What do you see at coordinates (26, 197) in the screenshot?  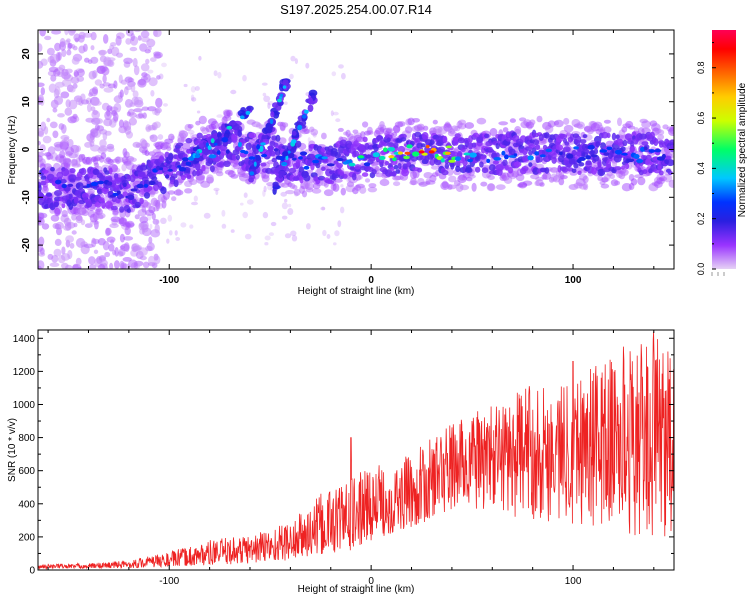 I see `spectrogram-ytick-label: -10` at bounding box center [26, 197].